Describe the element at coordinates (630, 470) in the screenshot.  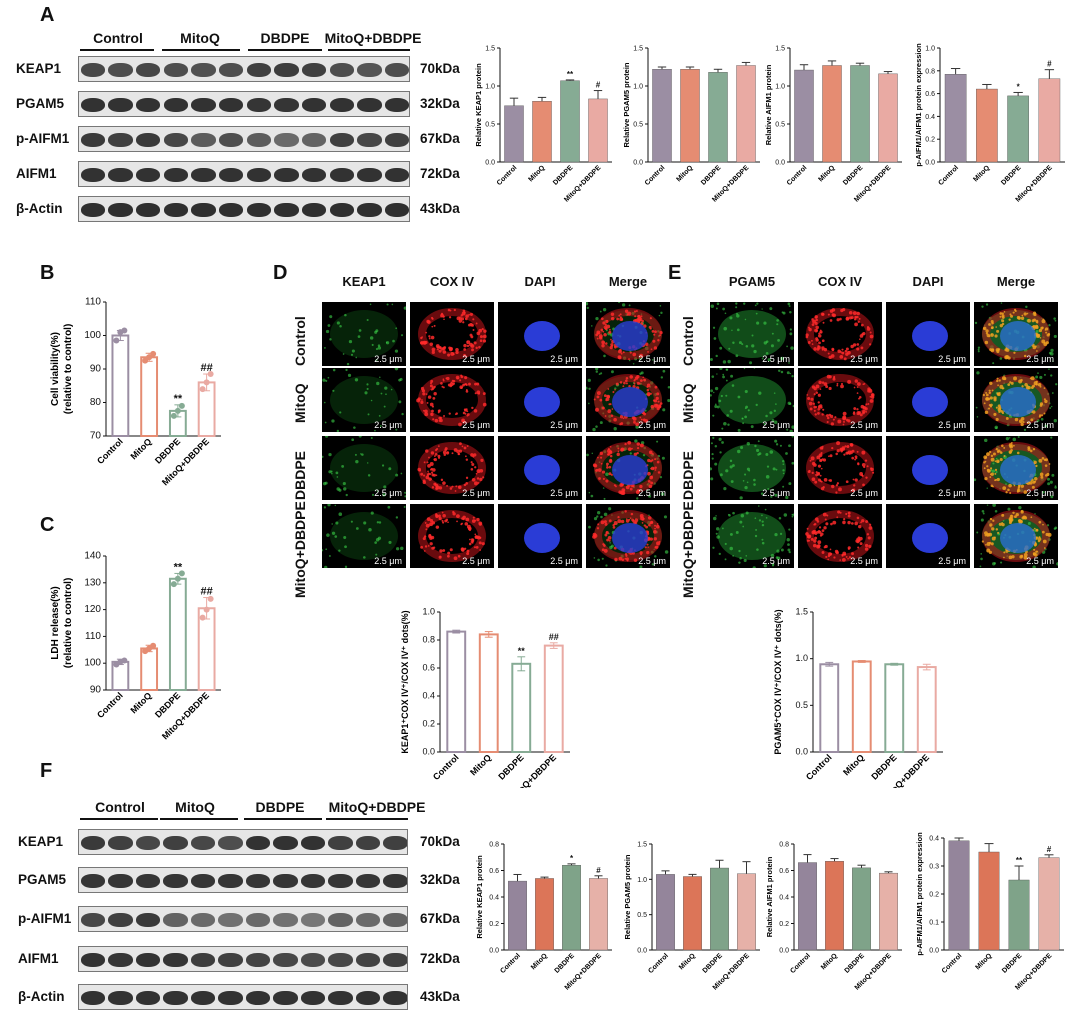
I see `nucleus` at that location.